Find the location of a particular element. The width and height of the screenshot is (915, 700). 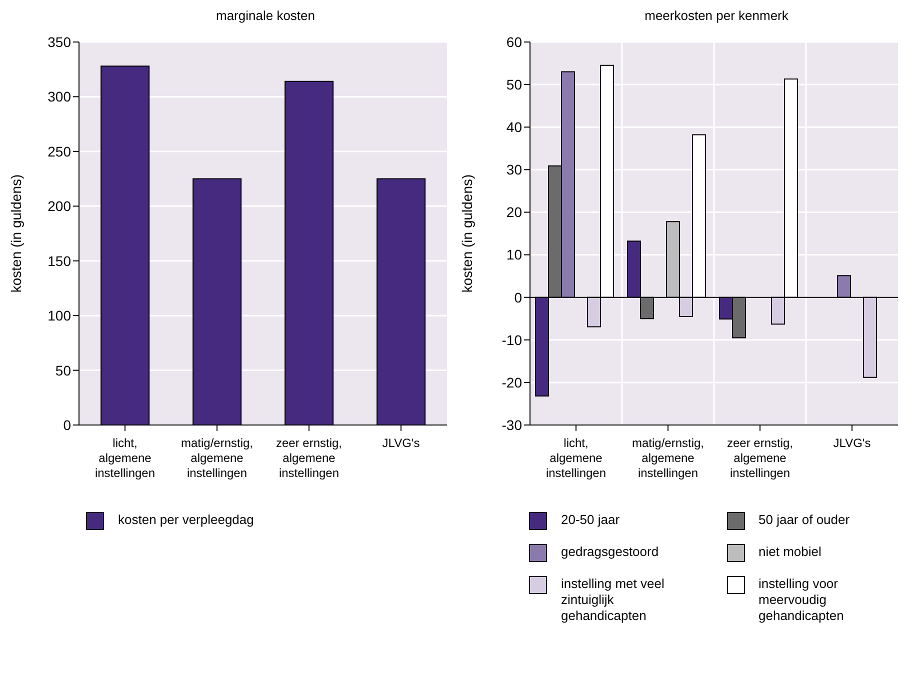

y-tick-label: 250 is located at coordinates (60, 151).